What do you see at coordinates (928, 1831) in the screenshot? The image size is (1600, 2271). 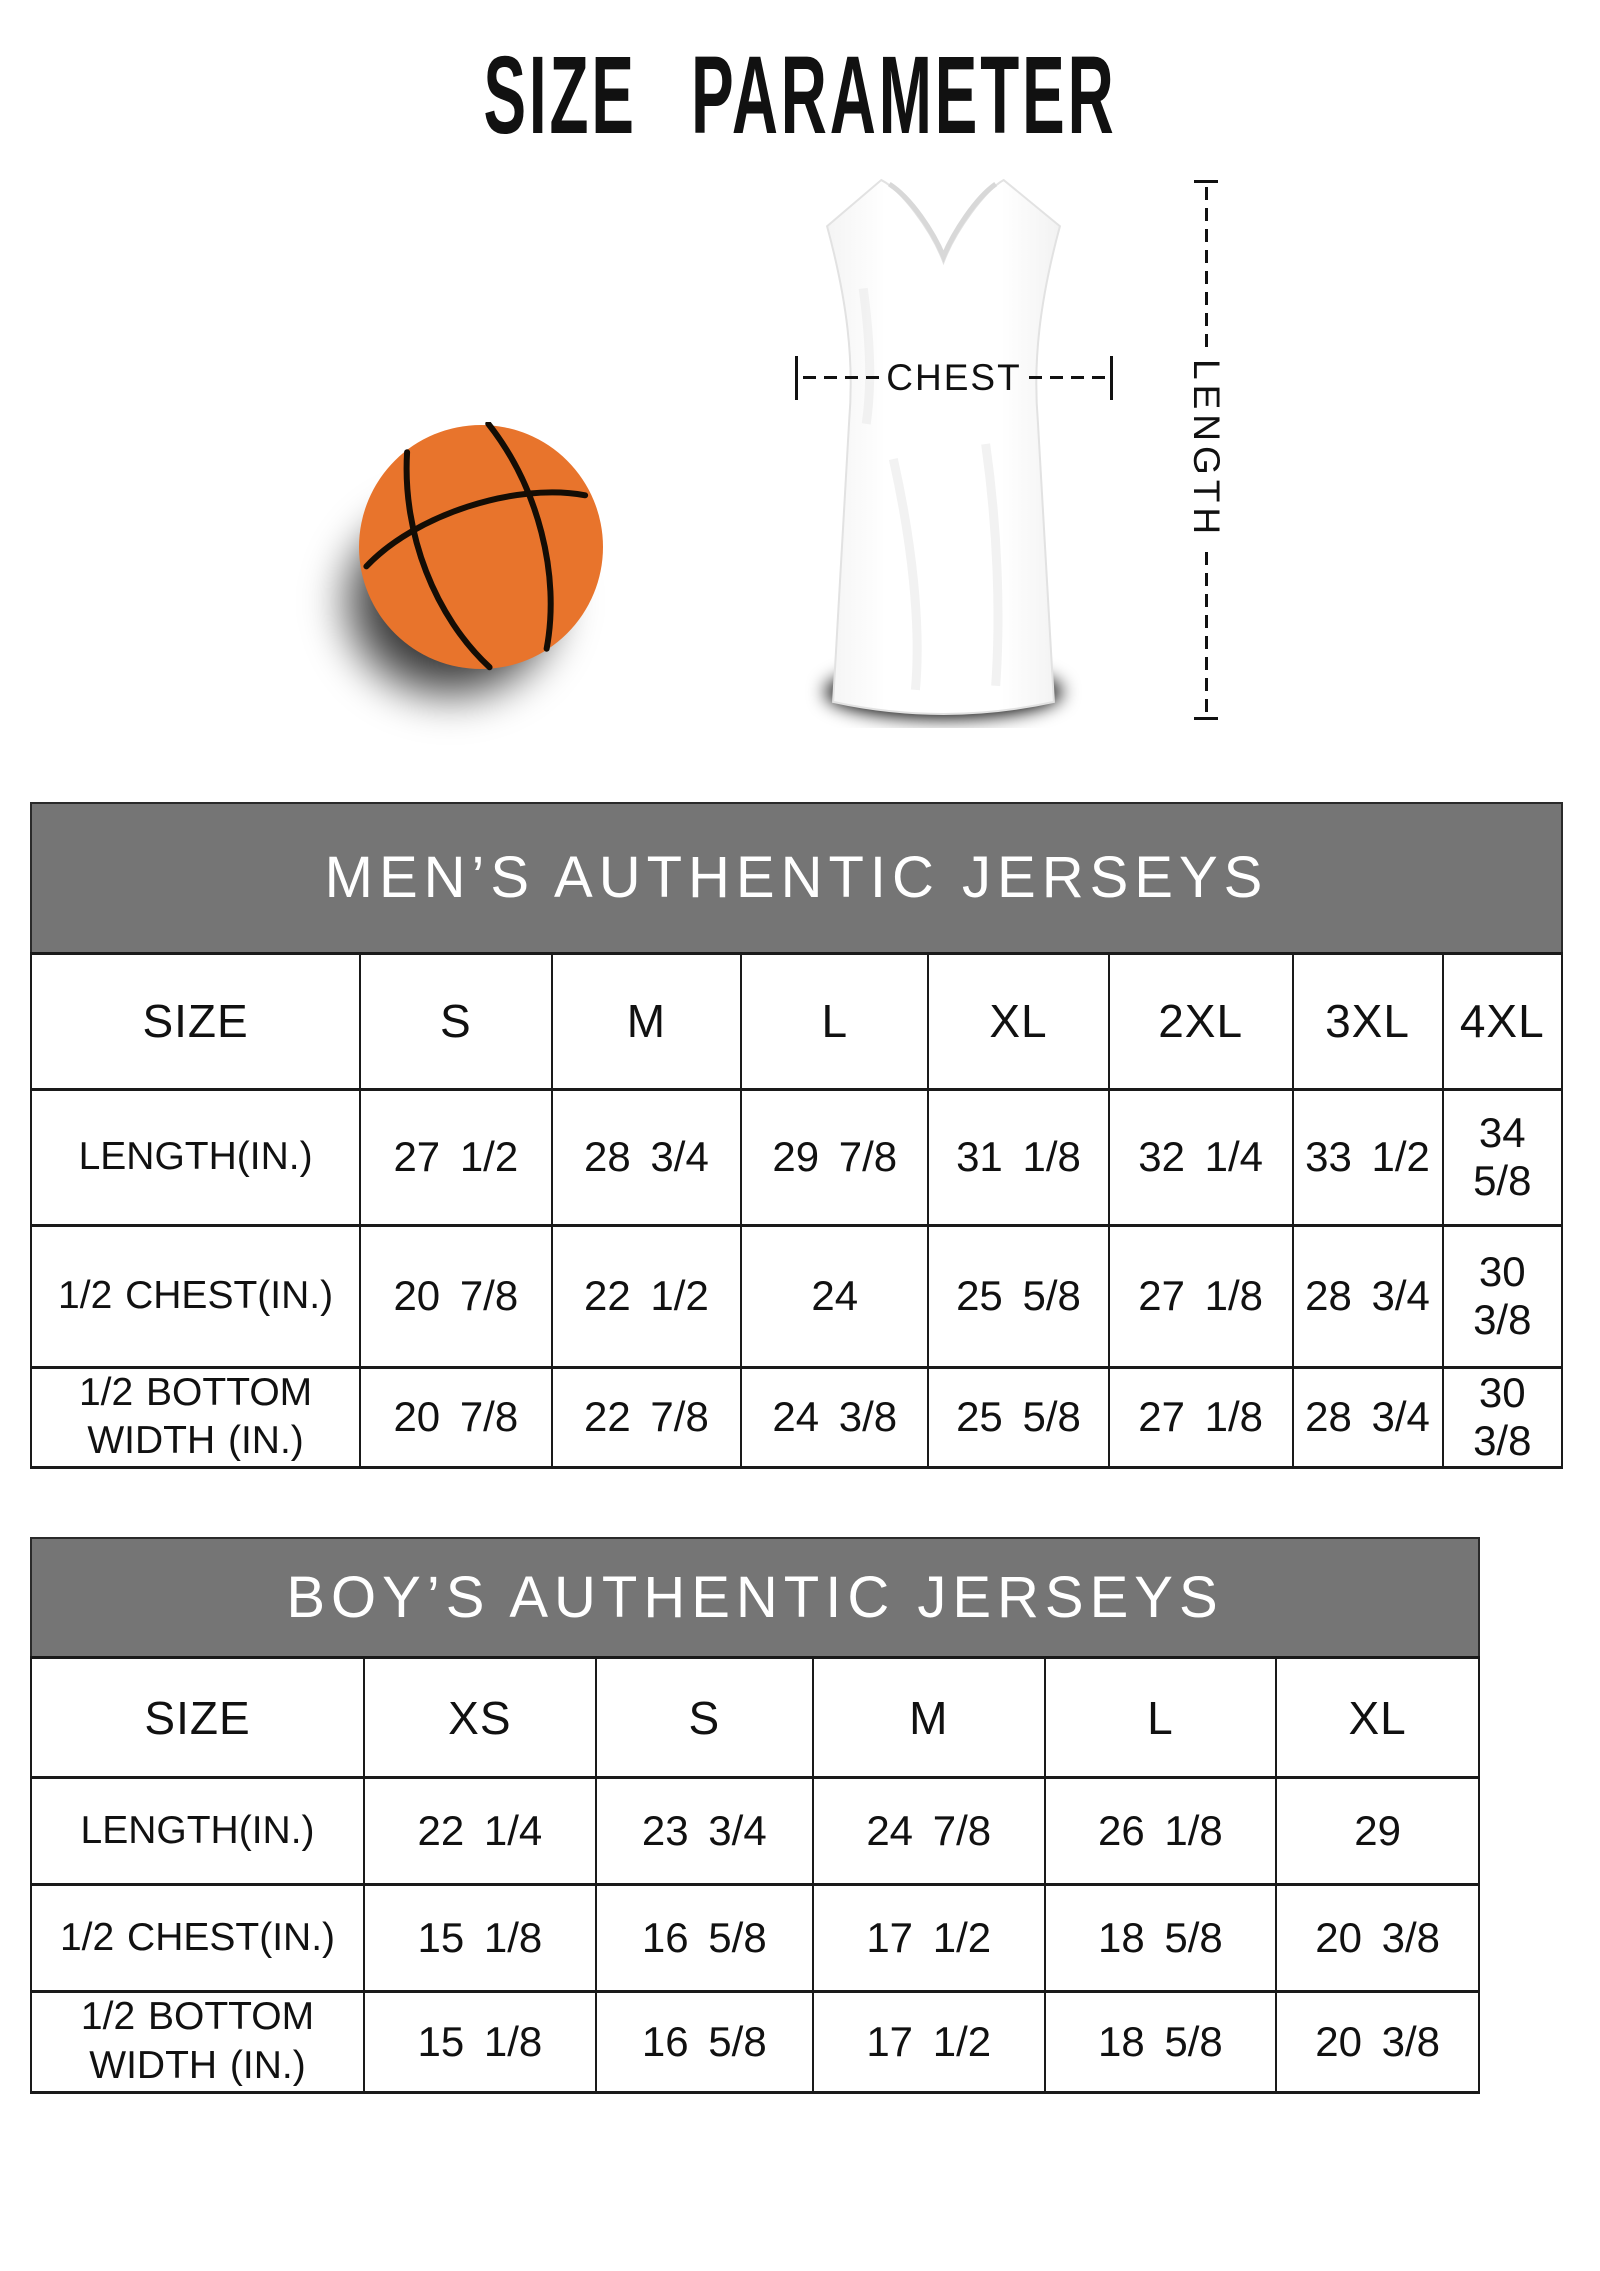 I see `measurement-cell: 24 7/8` at bounding box center [928, 1831].